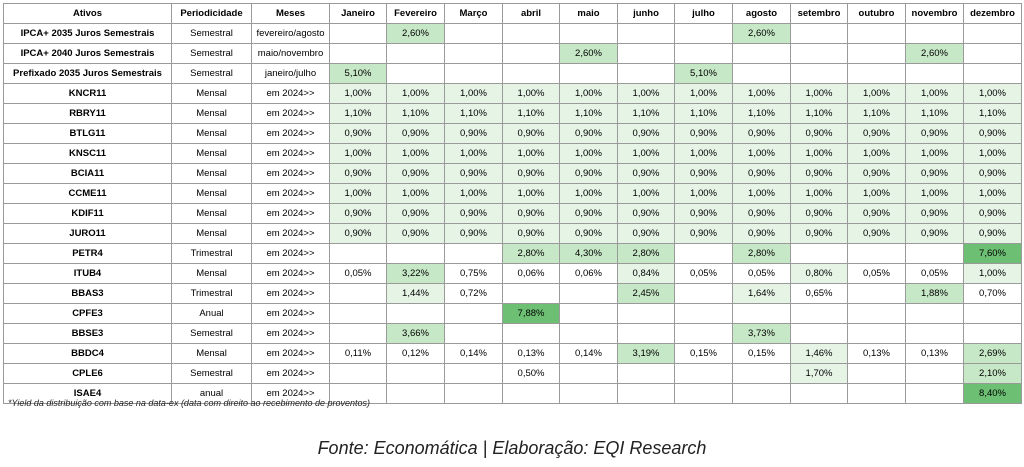 This screenshot has height=467, width=1024. Describe the element at coordinates (761, 293) in the screenshot. I see `yield-cell: 1,64%` at that location.